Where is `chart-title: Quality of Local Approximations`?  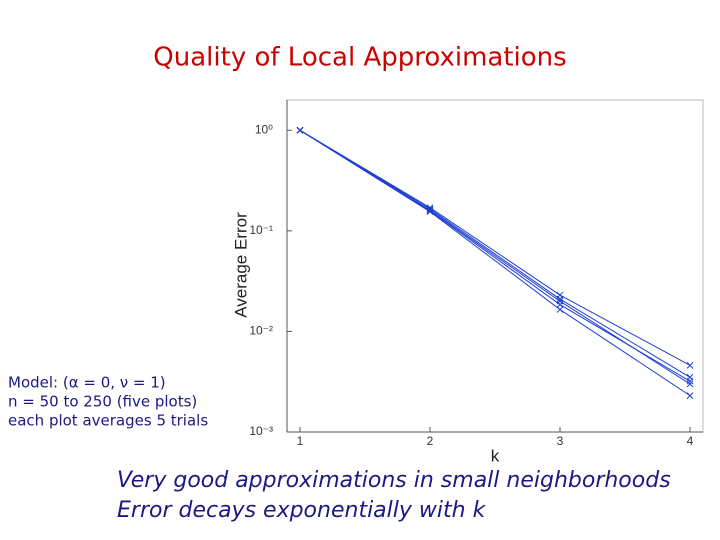 chart-title: Quality of Local Approximations is located at coordinates (359, 58).